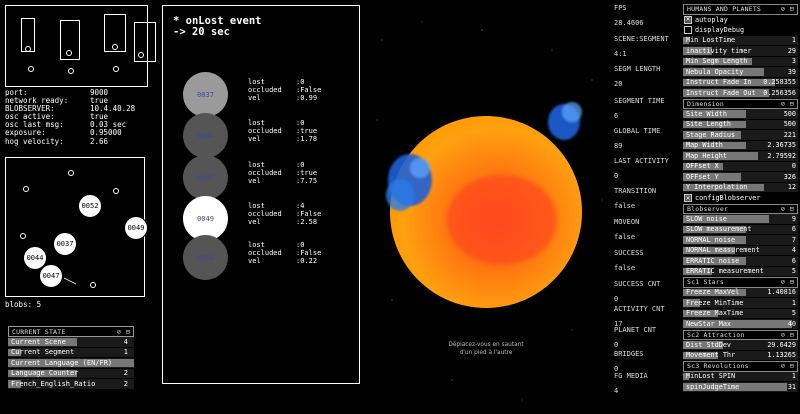 The image size is (800, 414). I want to click on slider-value: 326, so click(789, 176).